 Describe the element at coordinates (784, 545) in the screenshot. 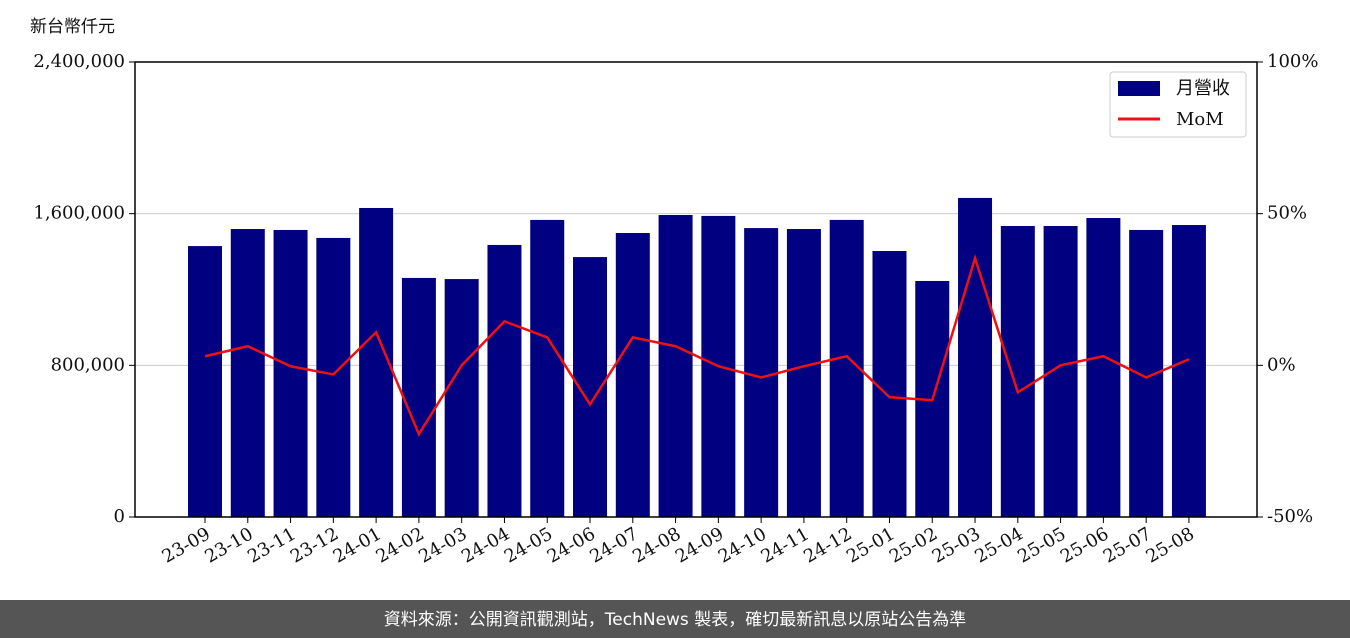

I see `x-tick-label: 24-11` at that location.